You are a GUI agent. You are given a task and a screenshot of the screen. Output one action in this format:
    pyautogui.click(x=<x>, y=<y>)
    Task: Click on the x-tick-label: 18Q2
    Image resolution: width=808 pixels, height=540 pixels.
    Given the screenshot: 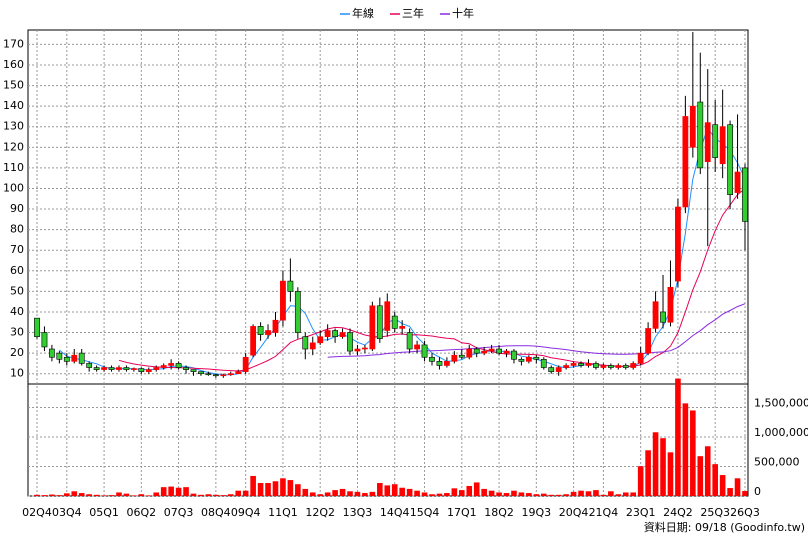 What is the action you would take?
    pyautogui.click(x=499, y=512)
    